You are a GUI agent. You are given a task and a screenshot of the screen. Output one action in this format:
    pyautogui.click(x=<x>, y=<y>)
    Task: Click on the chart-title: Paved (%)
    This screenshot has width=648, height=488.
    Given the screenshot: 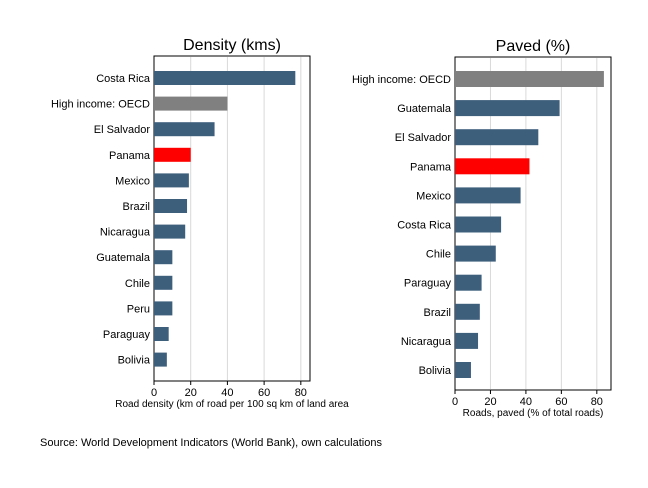 What is the action you would take?
    pyautogui.click(x=533, y=46)
    